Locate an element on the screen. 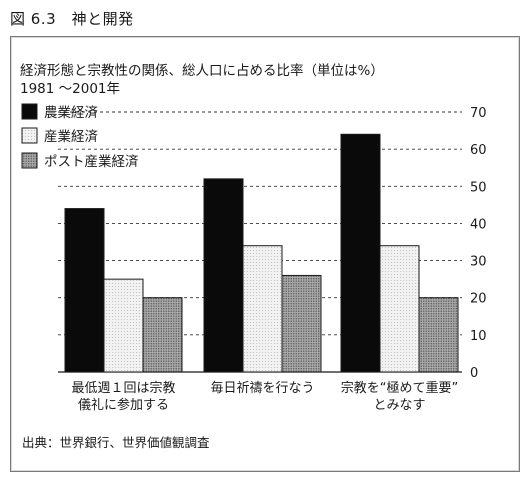 The image size is (532, 480). y-tick-label-70: 70 is located at coordinates (478, 113).